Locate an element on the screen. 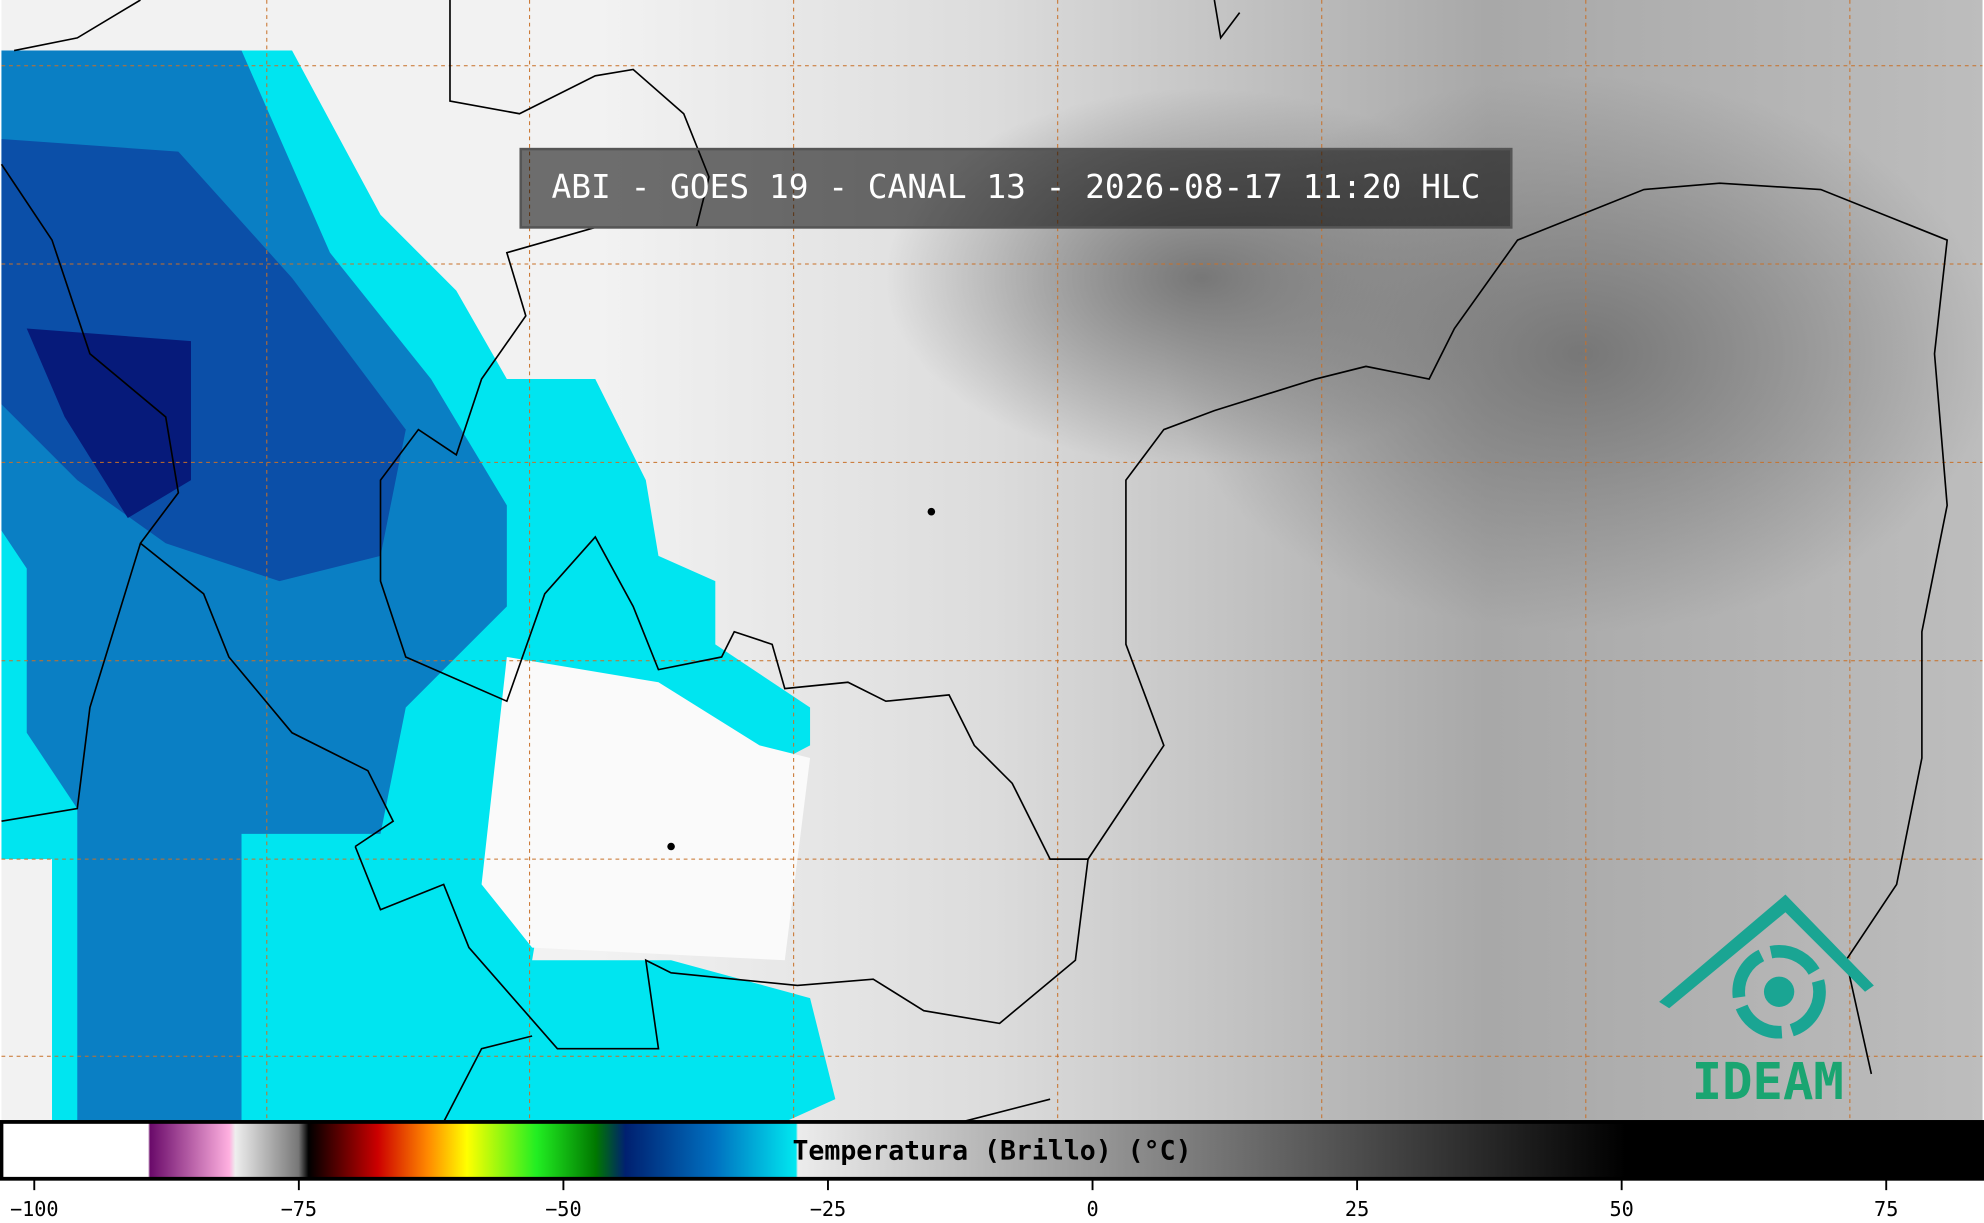 The height and width of the screenshot is (1223, 1984). tick-label: 25 is located at coordinates (1357, 1209).